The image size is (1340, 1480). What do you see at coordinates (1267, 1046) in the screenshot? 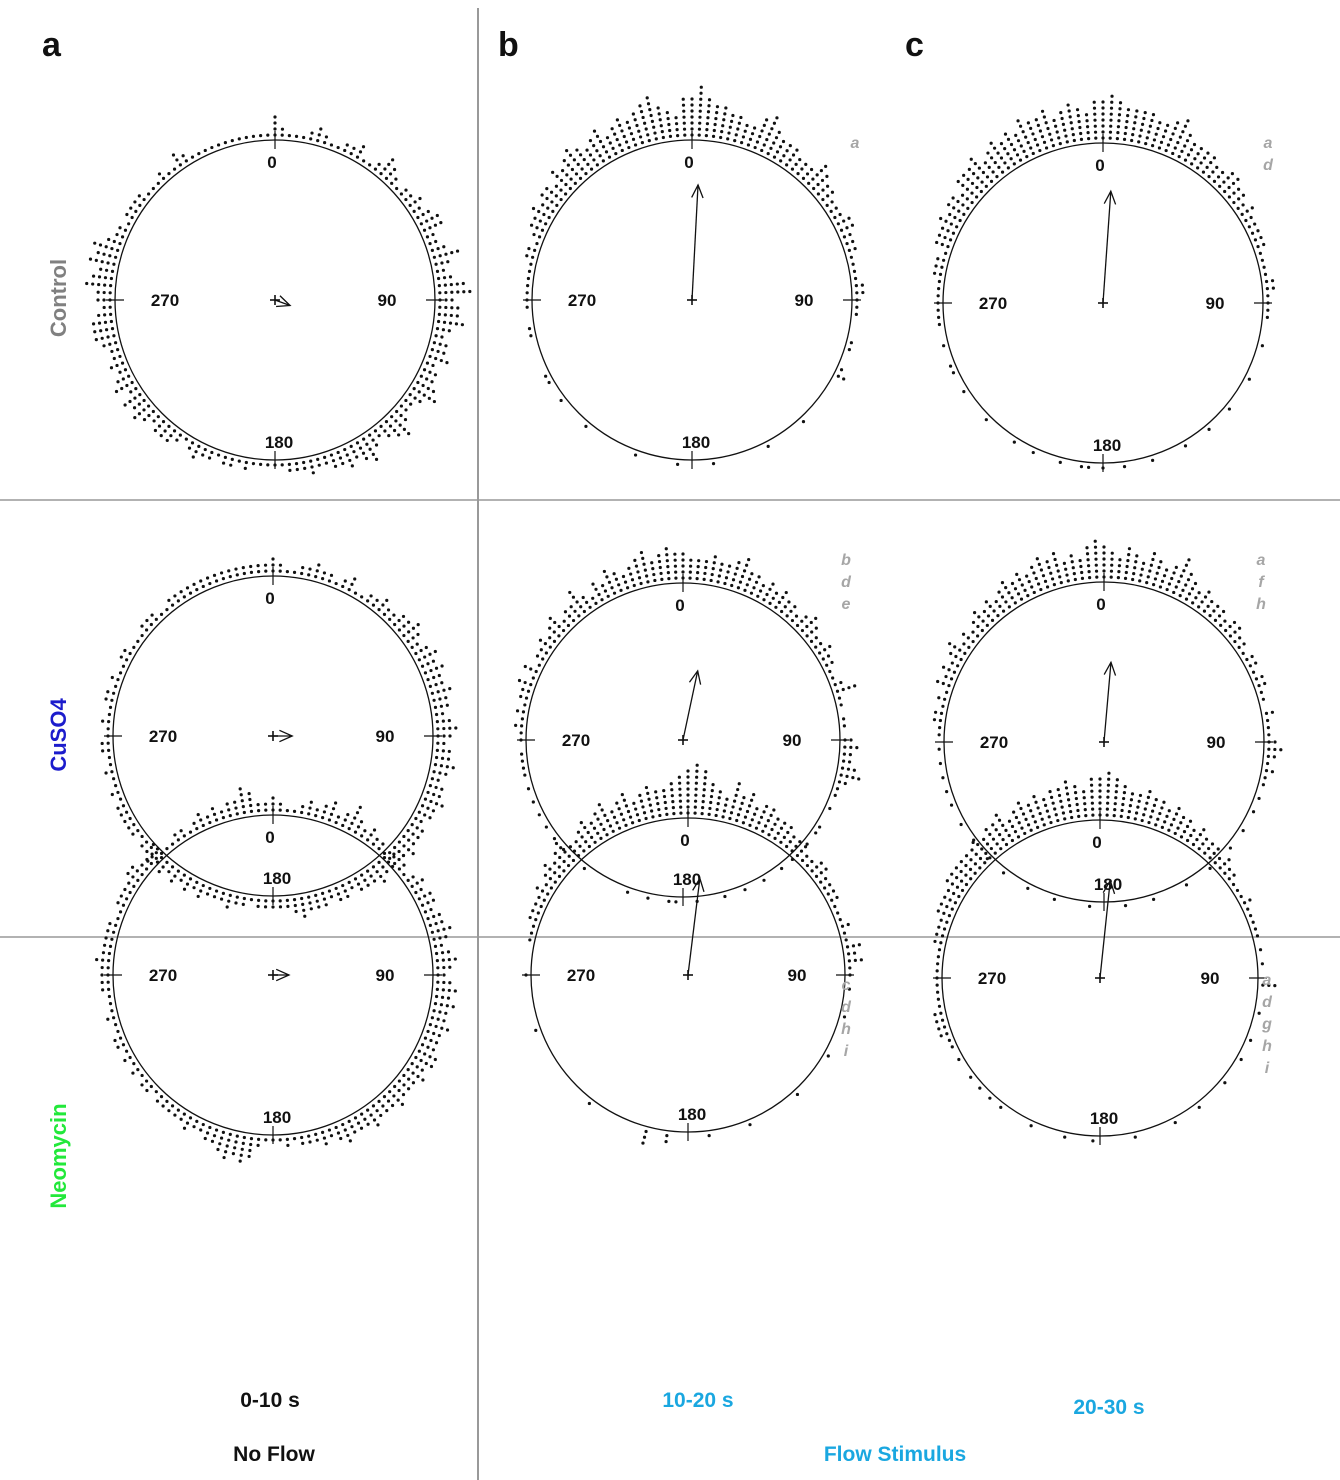
I see `significance-letter: h` at bounding box center [1267, 1046].